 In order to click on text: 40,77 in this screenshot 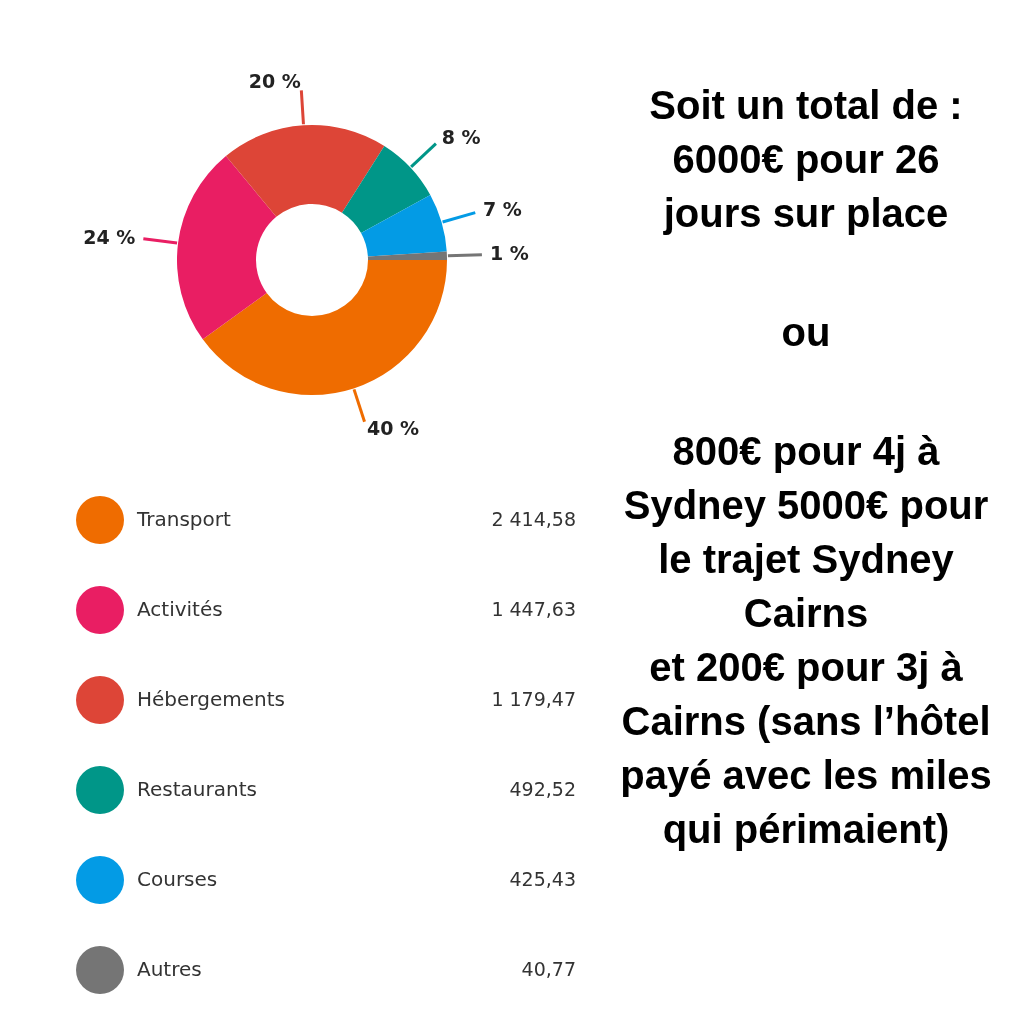, I will do `click(548, 969)`.